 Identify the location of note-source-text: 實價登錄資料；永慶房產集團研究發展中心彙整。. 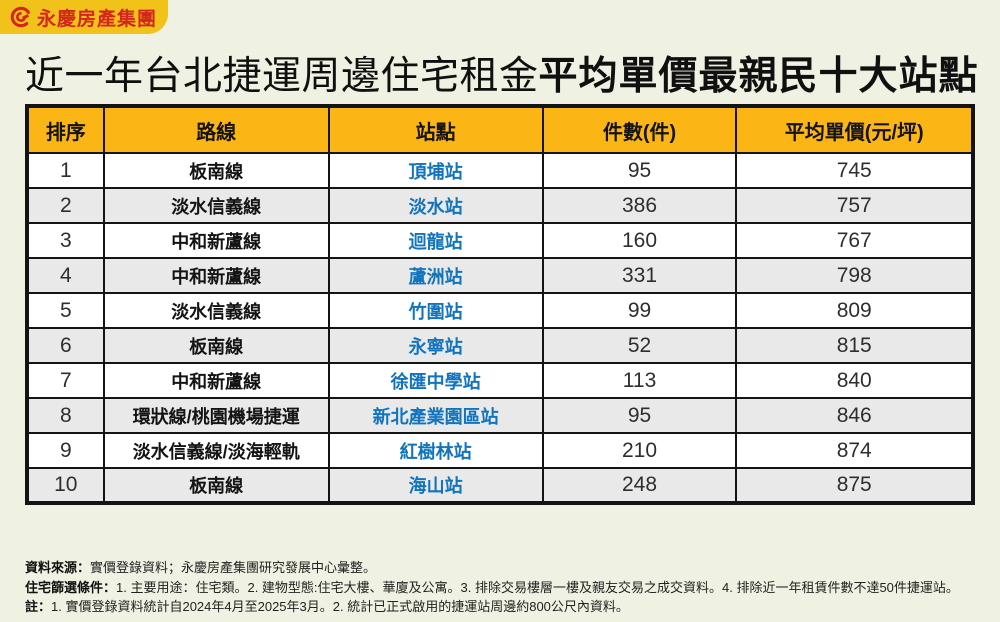
(233, 567).